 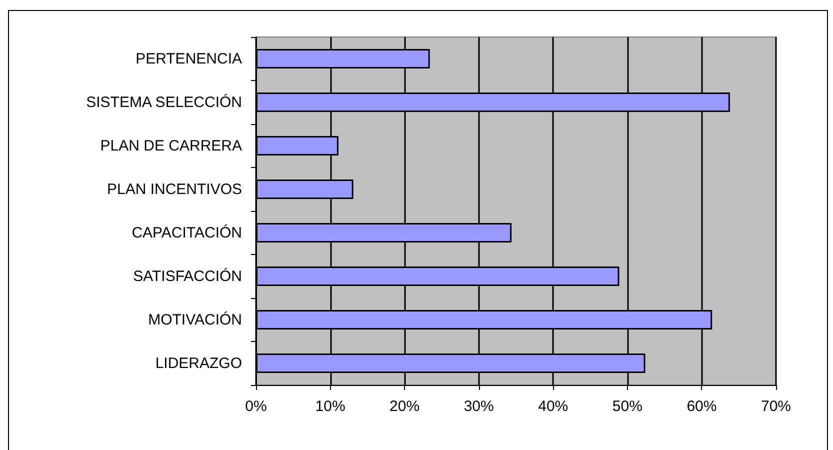 What do you see at coordinates (330, 406) in the screenshot?
I see `x-tick-label: 10%` at bounding box center [330, 406].